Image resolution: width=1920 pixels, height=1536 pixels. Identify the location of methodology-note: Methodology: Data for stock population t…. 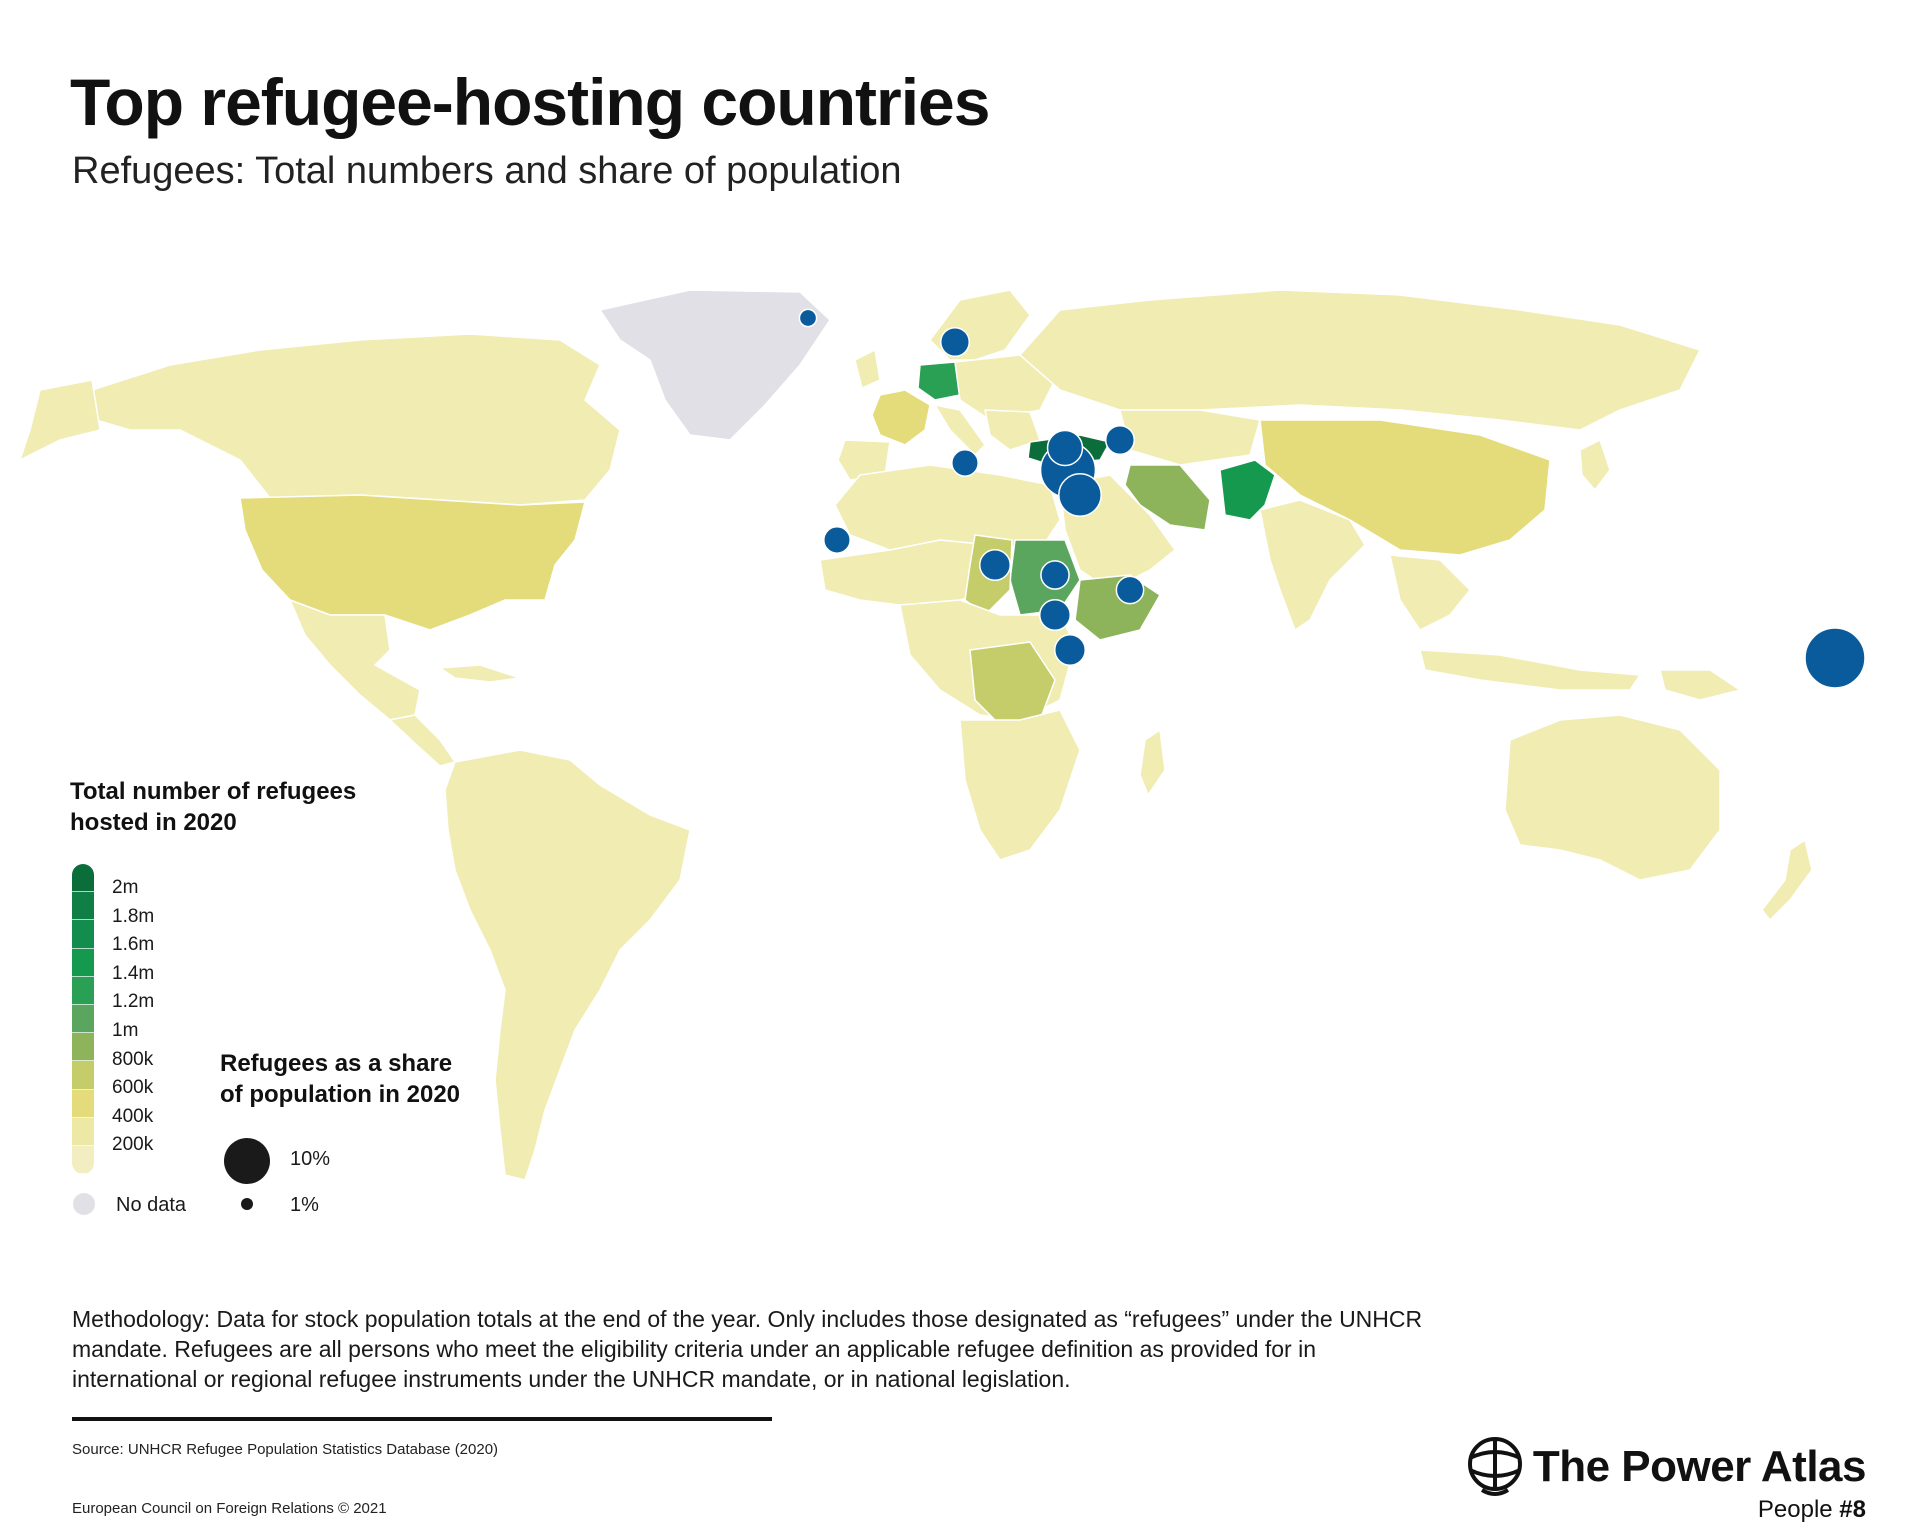
(747, 1349).